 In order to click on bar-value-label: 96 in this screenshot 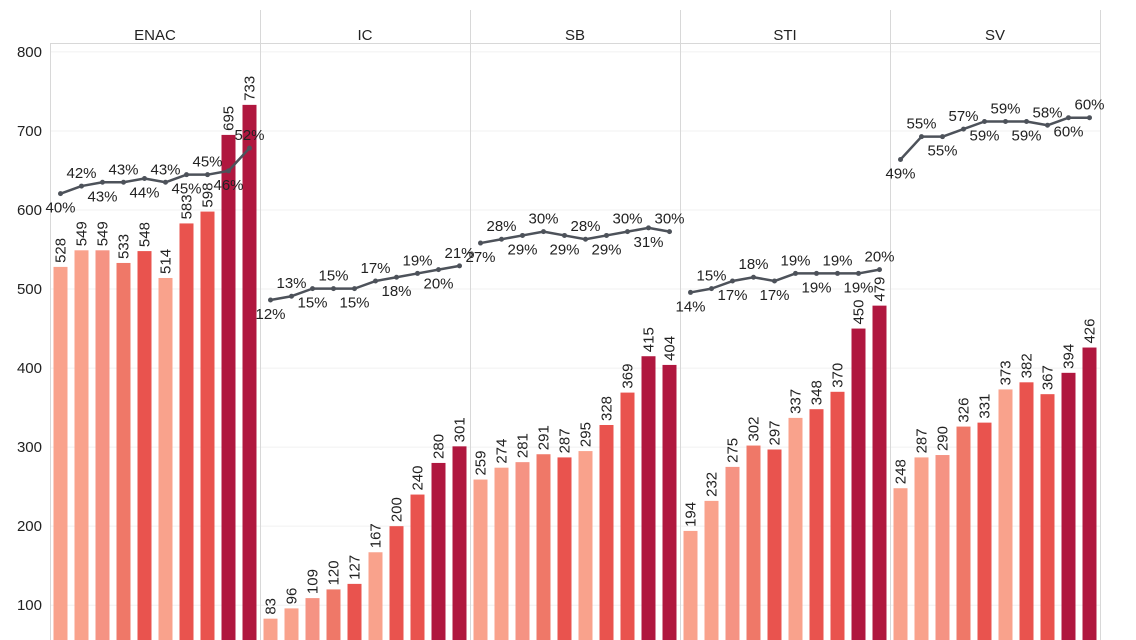, I will do `click(292, 596)`.